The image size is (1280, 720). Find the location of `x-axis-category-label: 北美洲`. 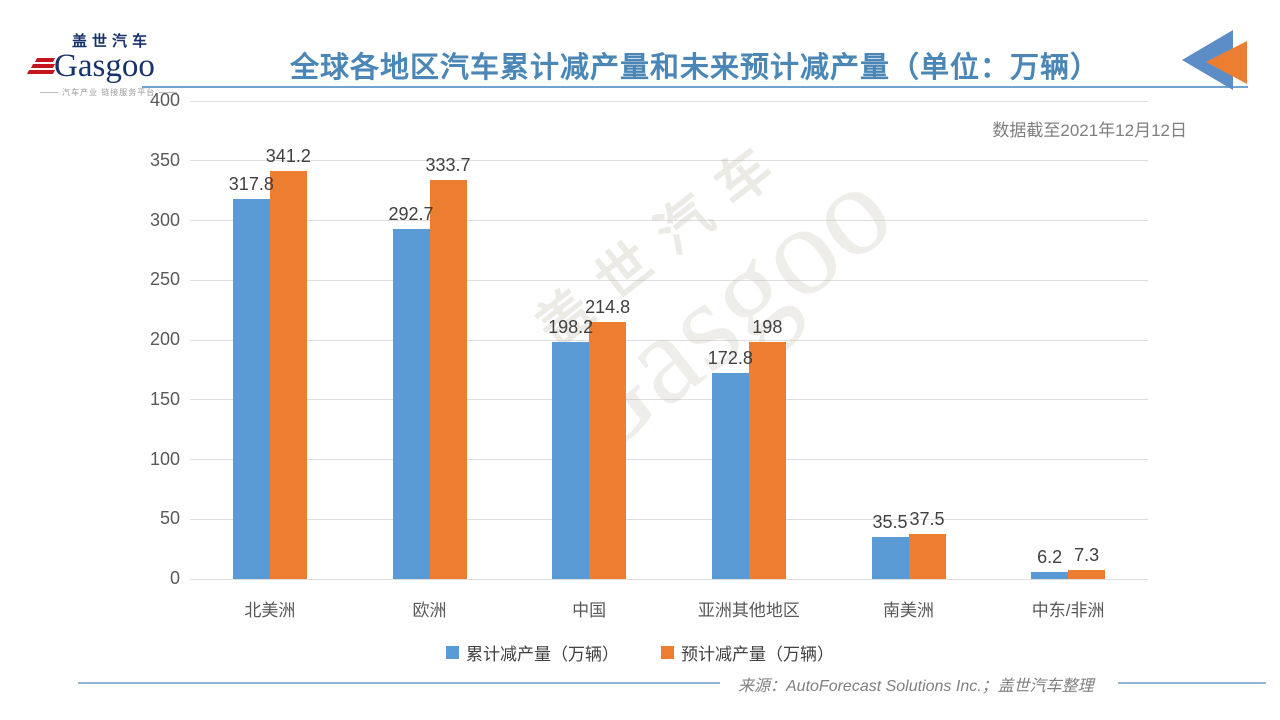

x-axis-category-label: 北美洲 is located at coordinates (270, 610).